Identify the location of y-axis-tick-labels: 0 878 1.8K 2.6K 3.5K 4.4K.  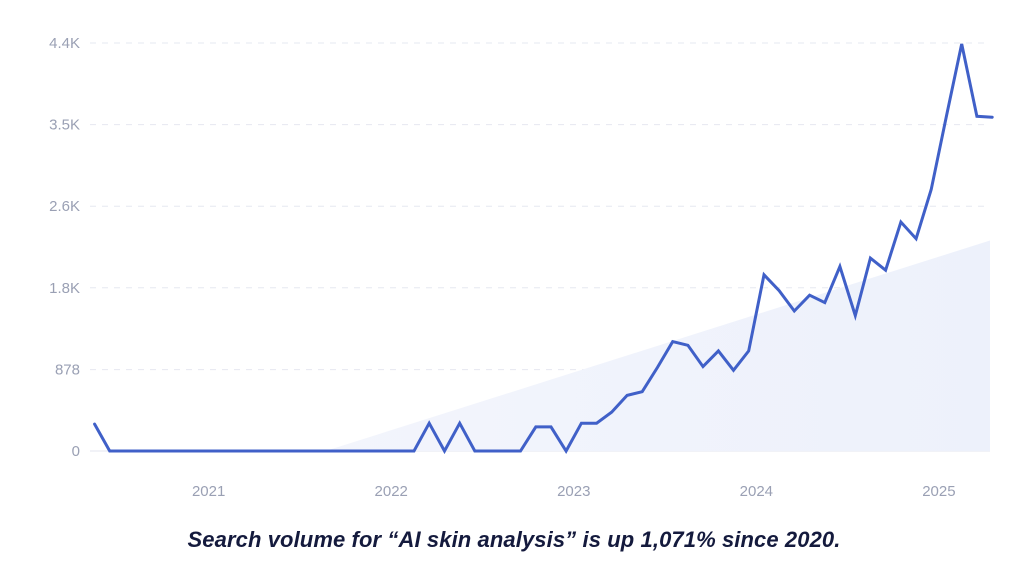
(64, 247).